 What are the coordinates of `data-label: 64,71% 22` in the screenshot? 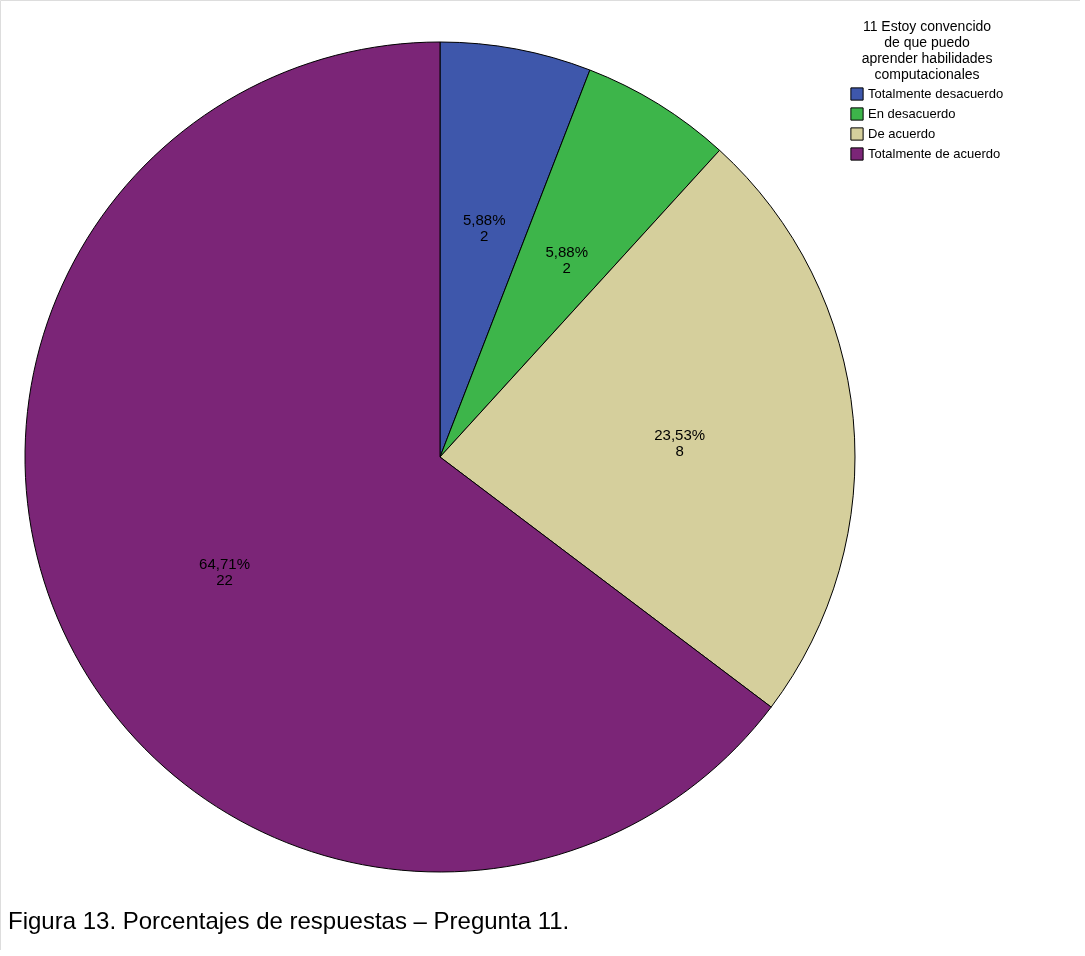 It's located at (224, 572).